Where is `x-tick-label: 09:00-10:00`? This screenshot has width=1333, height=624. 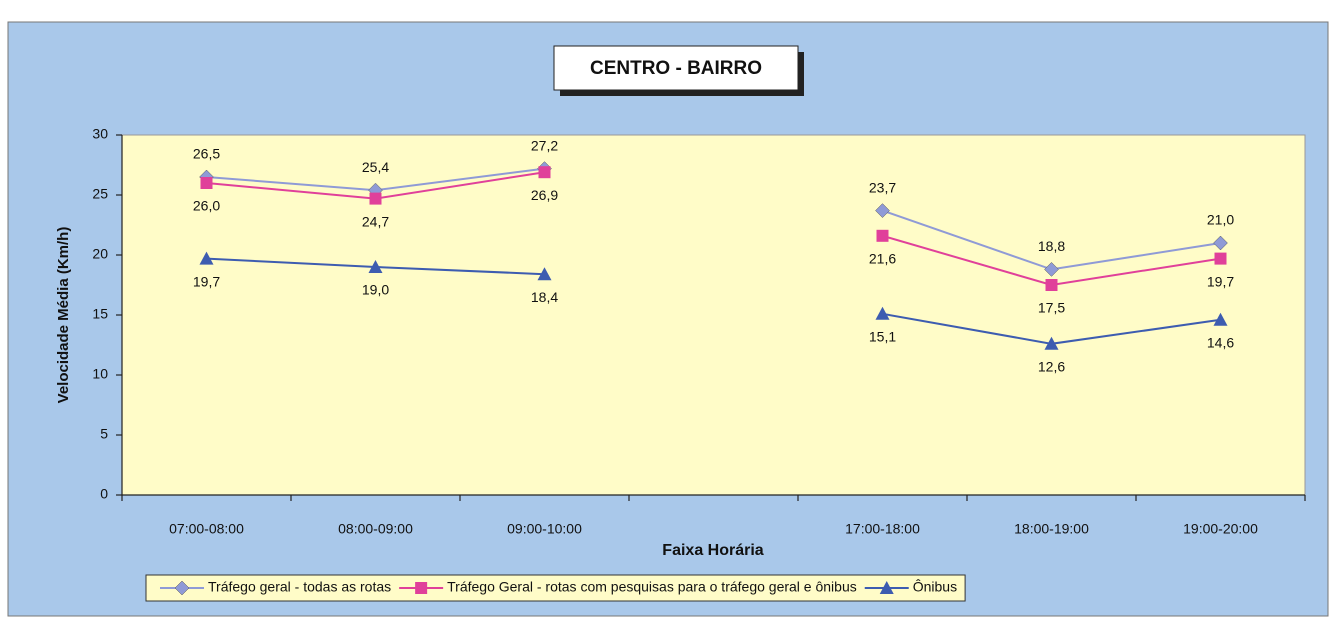 x-tick-label: 09:00-10:00 is located at coordinates (544, 529).